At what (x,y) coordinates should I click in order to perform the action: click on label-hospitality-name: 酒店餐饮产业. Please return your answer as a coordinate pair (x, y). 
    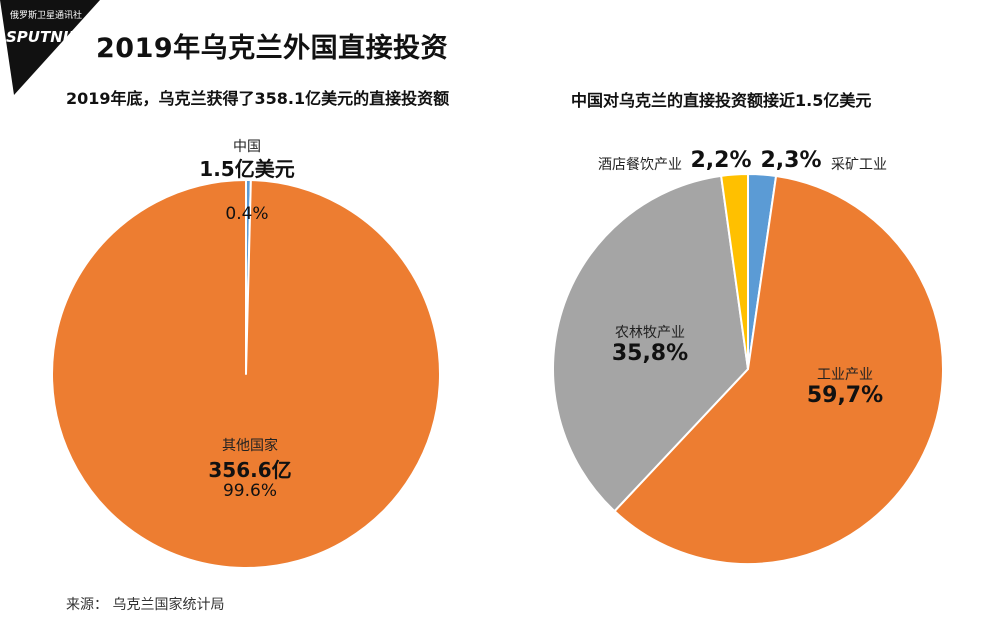
    Looking at the image, I should click on (640, 165).